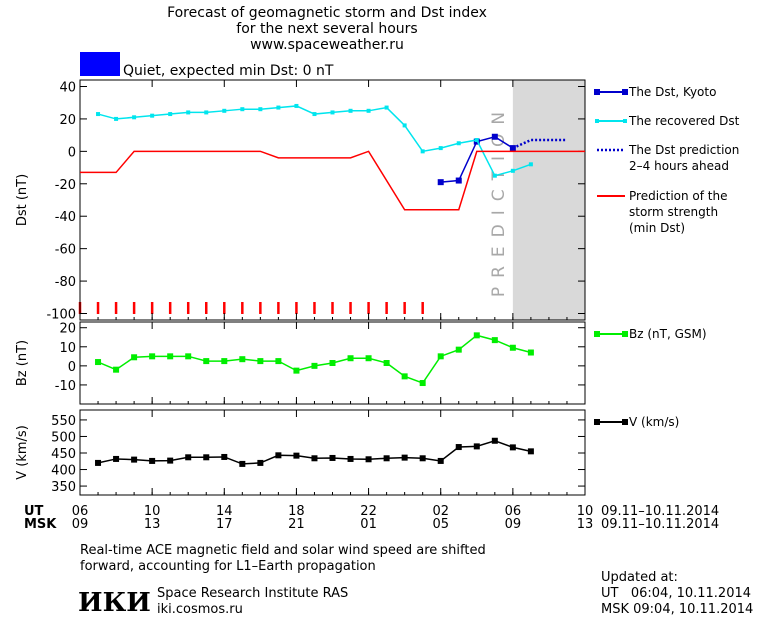 The height and width of the screenshot is (620, 760). What do you see at coordinates (676, 593) in the screenshot?
I see `updated: UT 06:04, 10.11.2014` at bounding box center [676, 593].